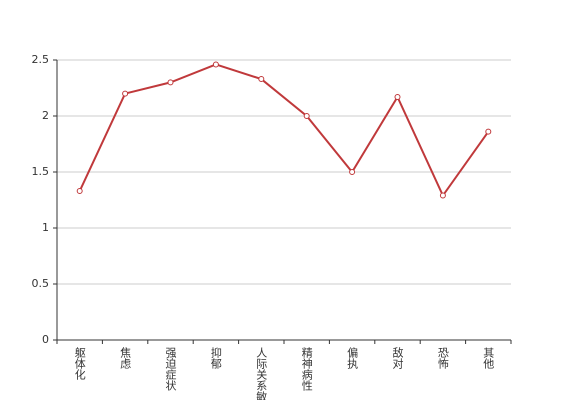 This screenshot has width=567, height=400. Describe the element at coordinates (397, 357) in the screenshot. I see `x-tick-label: 敌对` at that location.